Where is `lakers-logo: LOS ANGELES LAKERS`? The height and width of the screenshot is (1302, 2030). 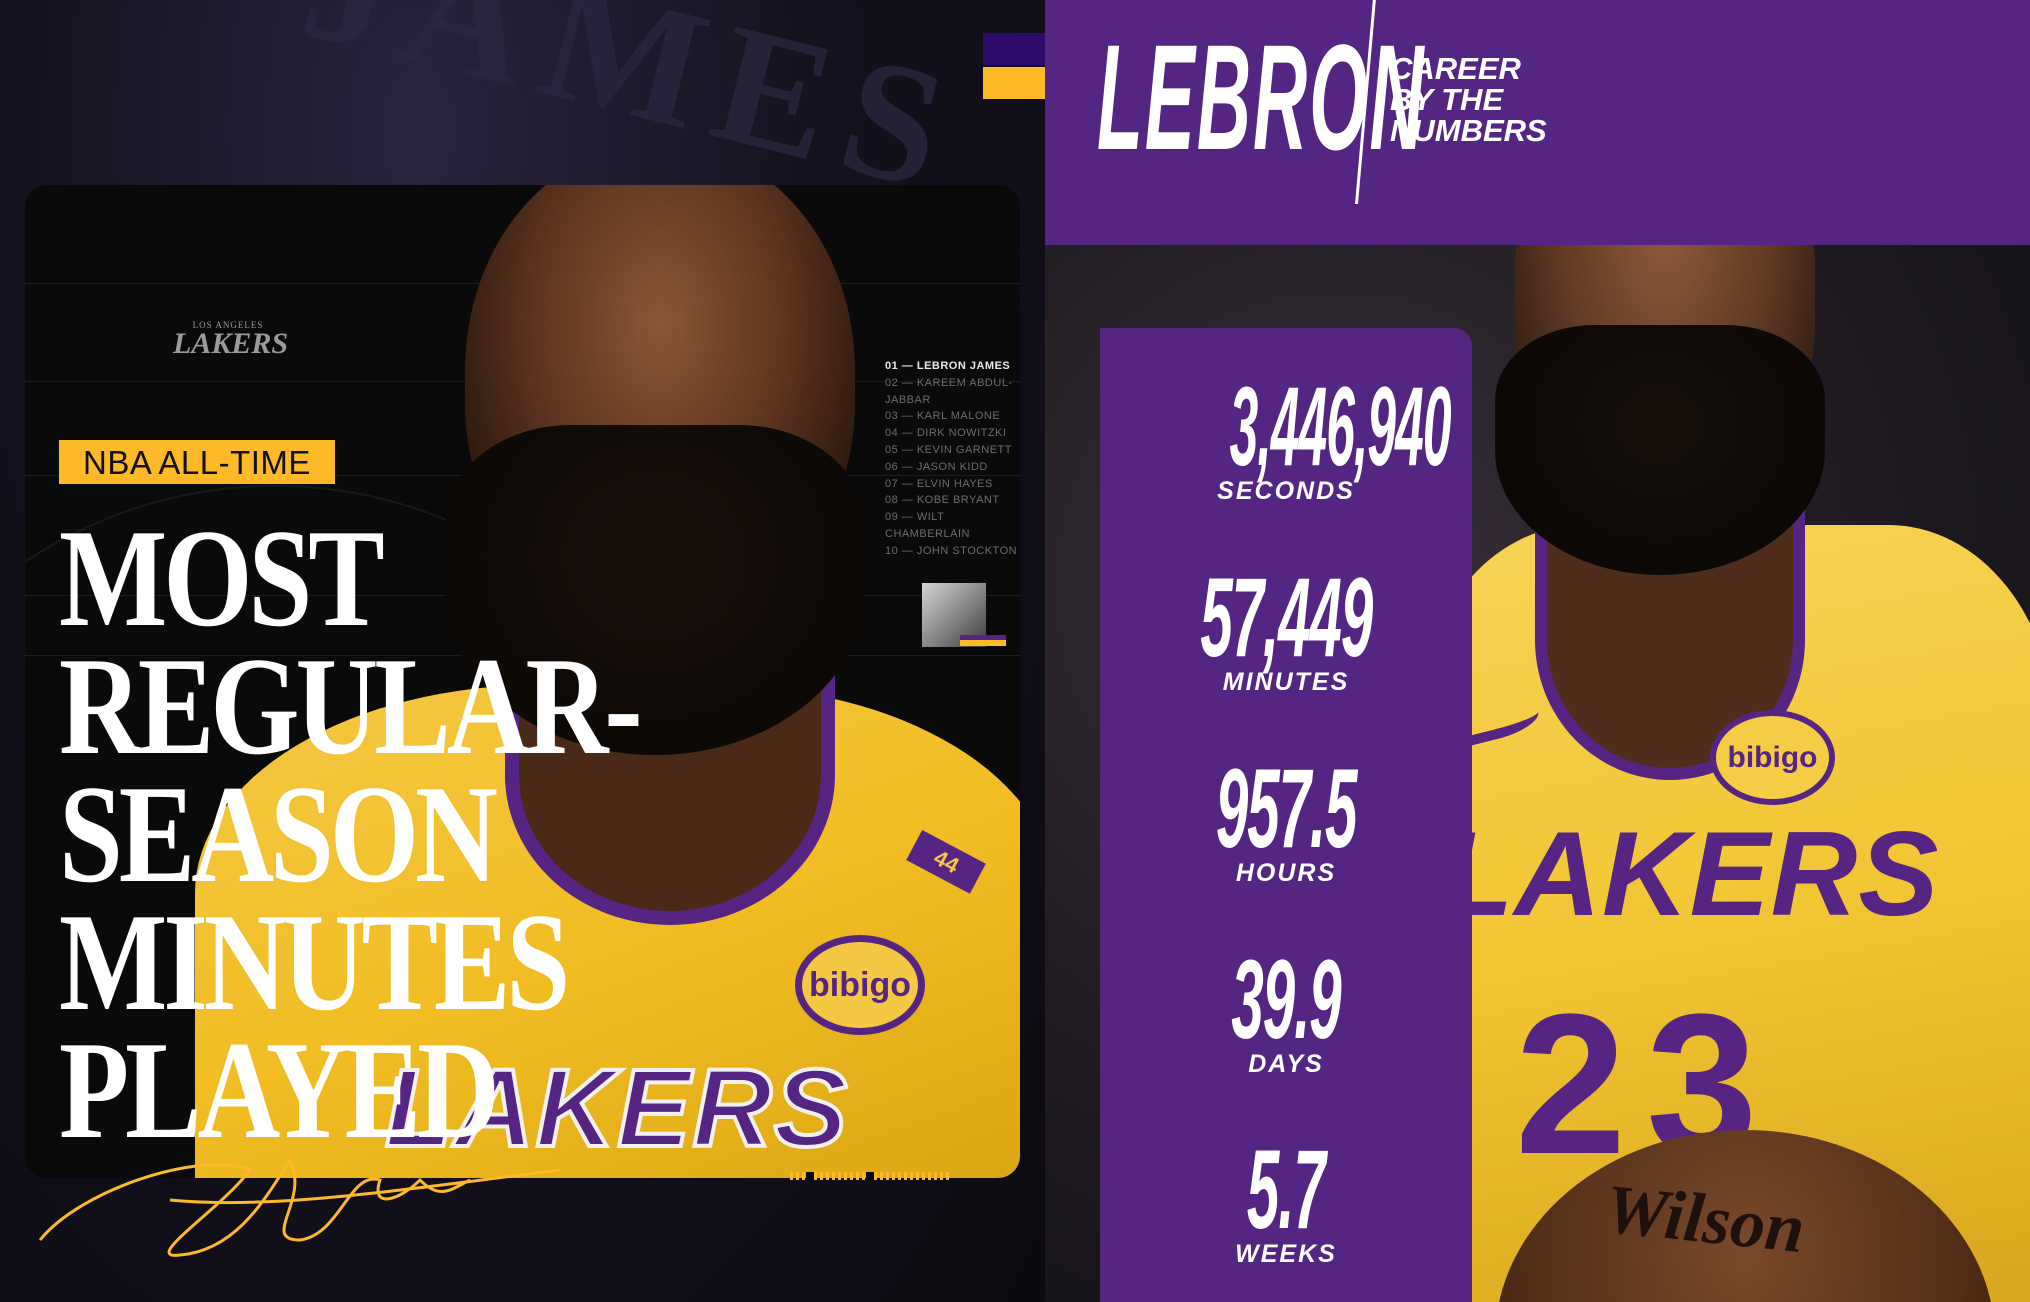 lakers-logo: LOS ANGELES LAKERS is located at coordinates (230, 347).